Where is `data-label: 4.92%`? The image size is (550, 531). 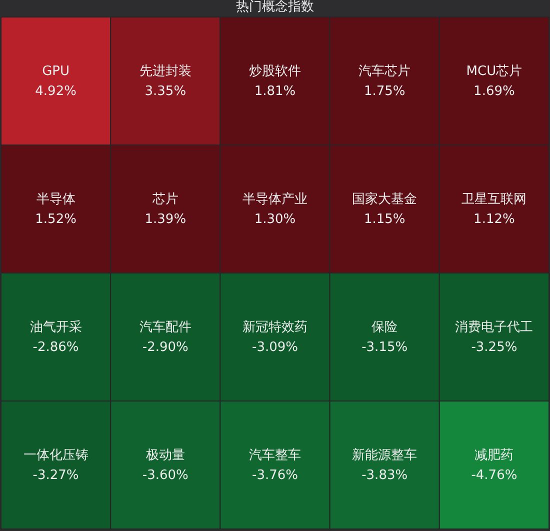 data-label: 4.92% is located at coordinates (55, 91).